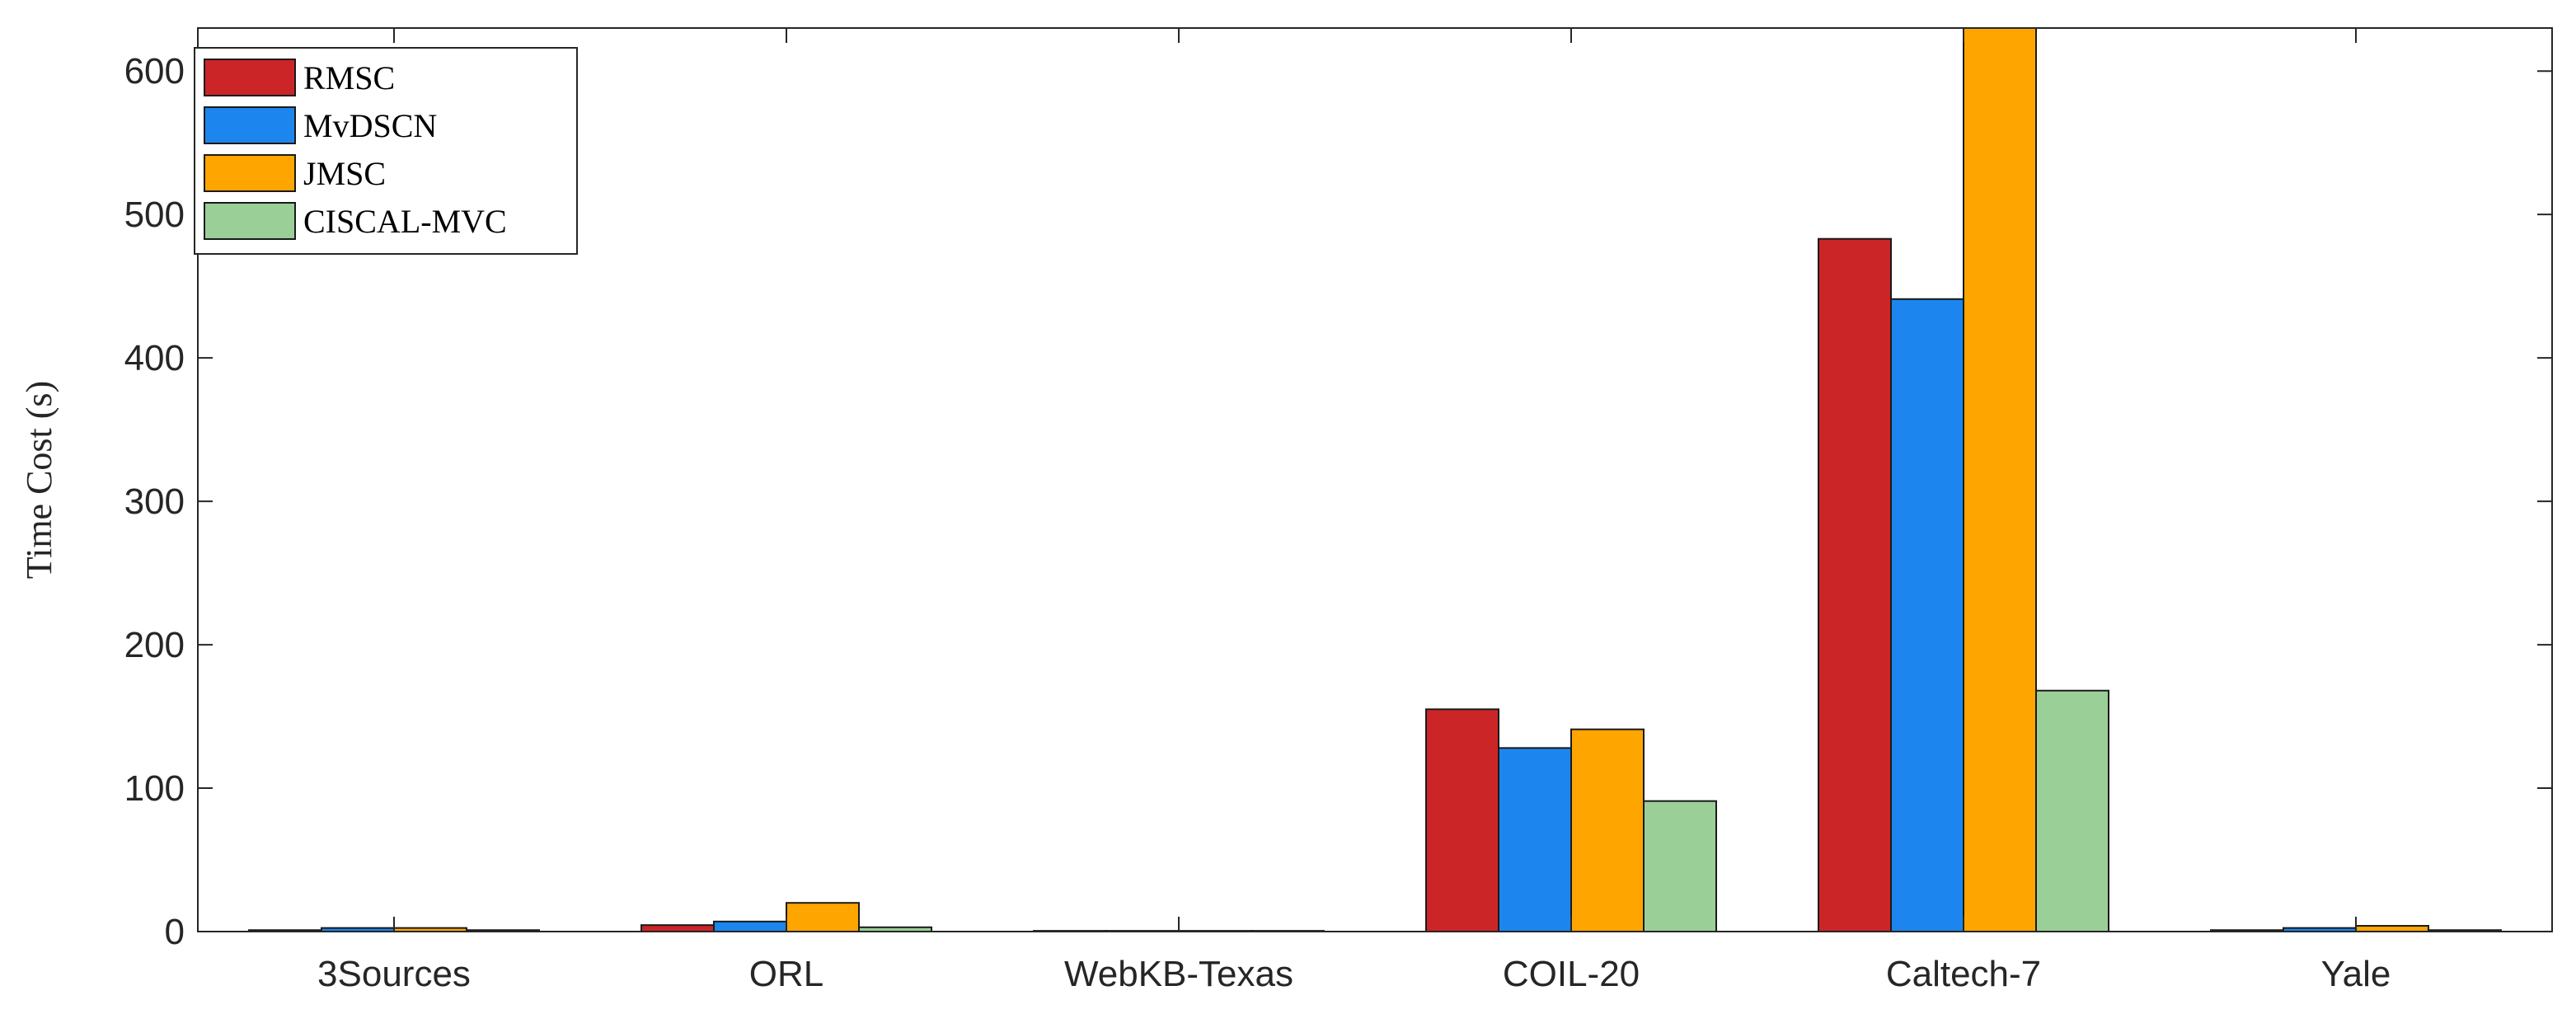  I want to click on legend-swatch-CISCAL-MVC, so click(250, 221).